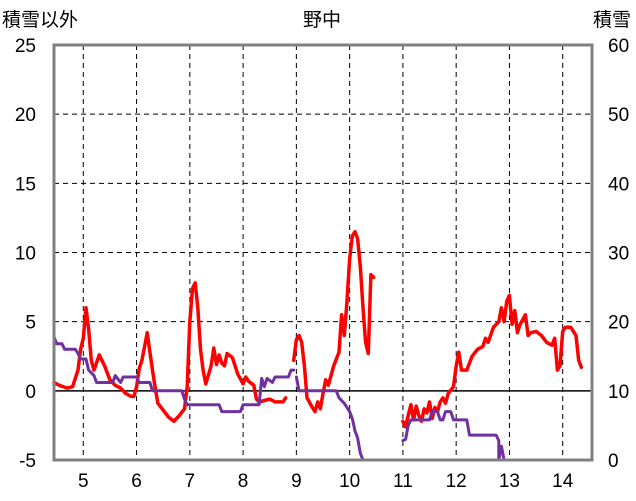  What do you see at coordinates (27, 461) in the screenshot?
I see `left-tick-label: -5` at bounding box center [27, 461].